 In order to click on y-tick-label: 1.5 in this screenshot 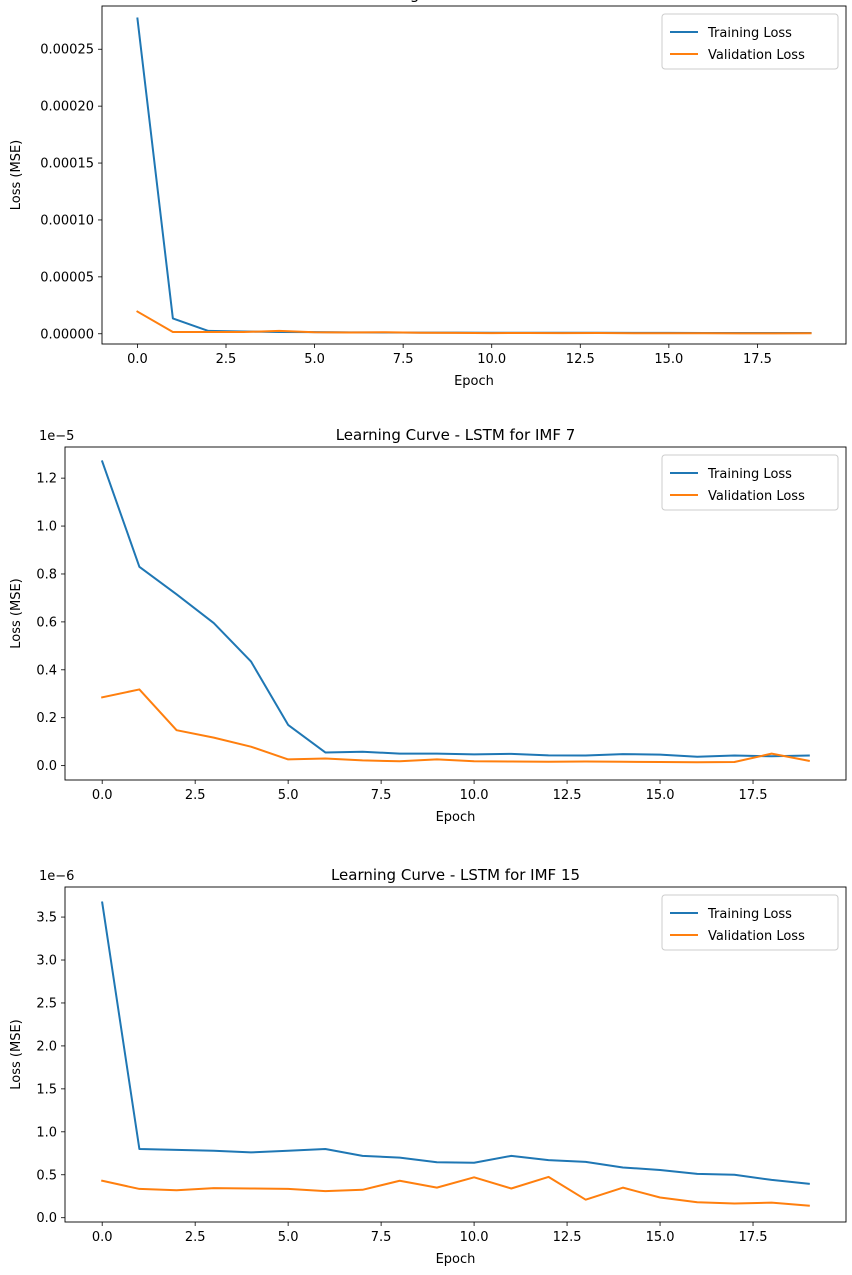, I will do `click(46, 1089)`.